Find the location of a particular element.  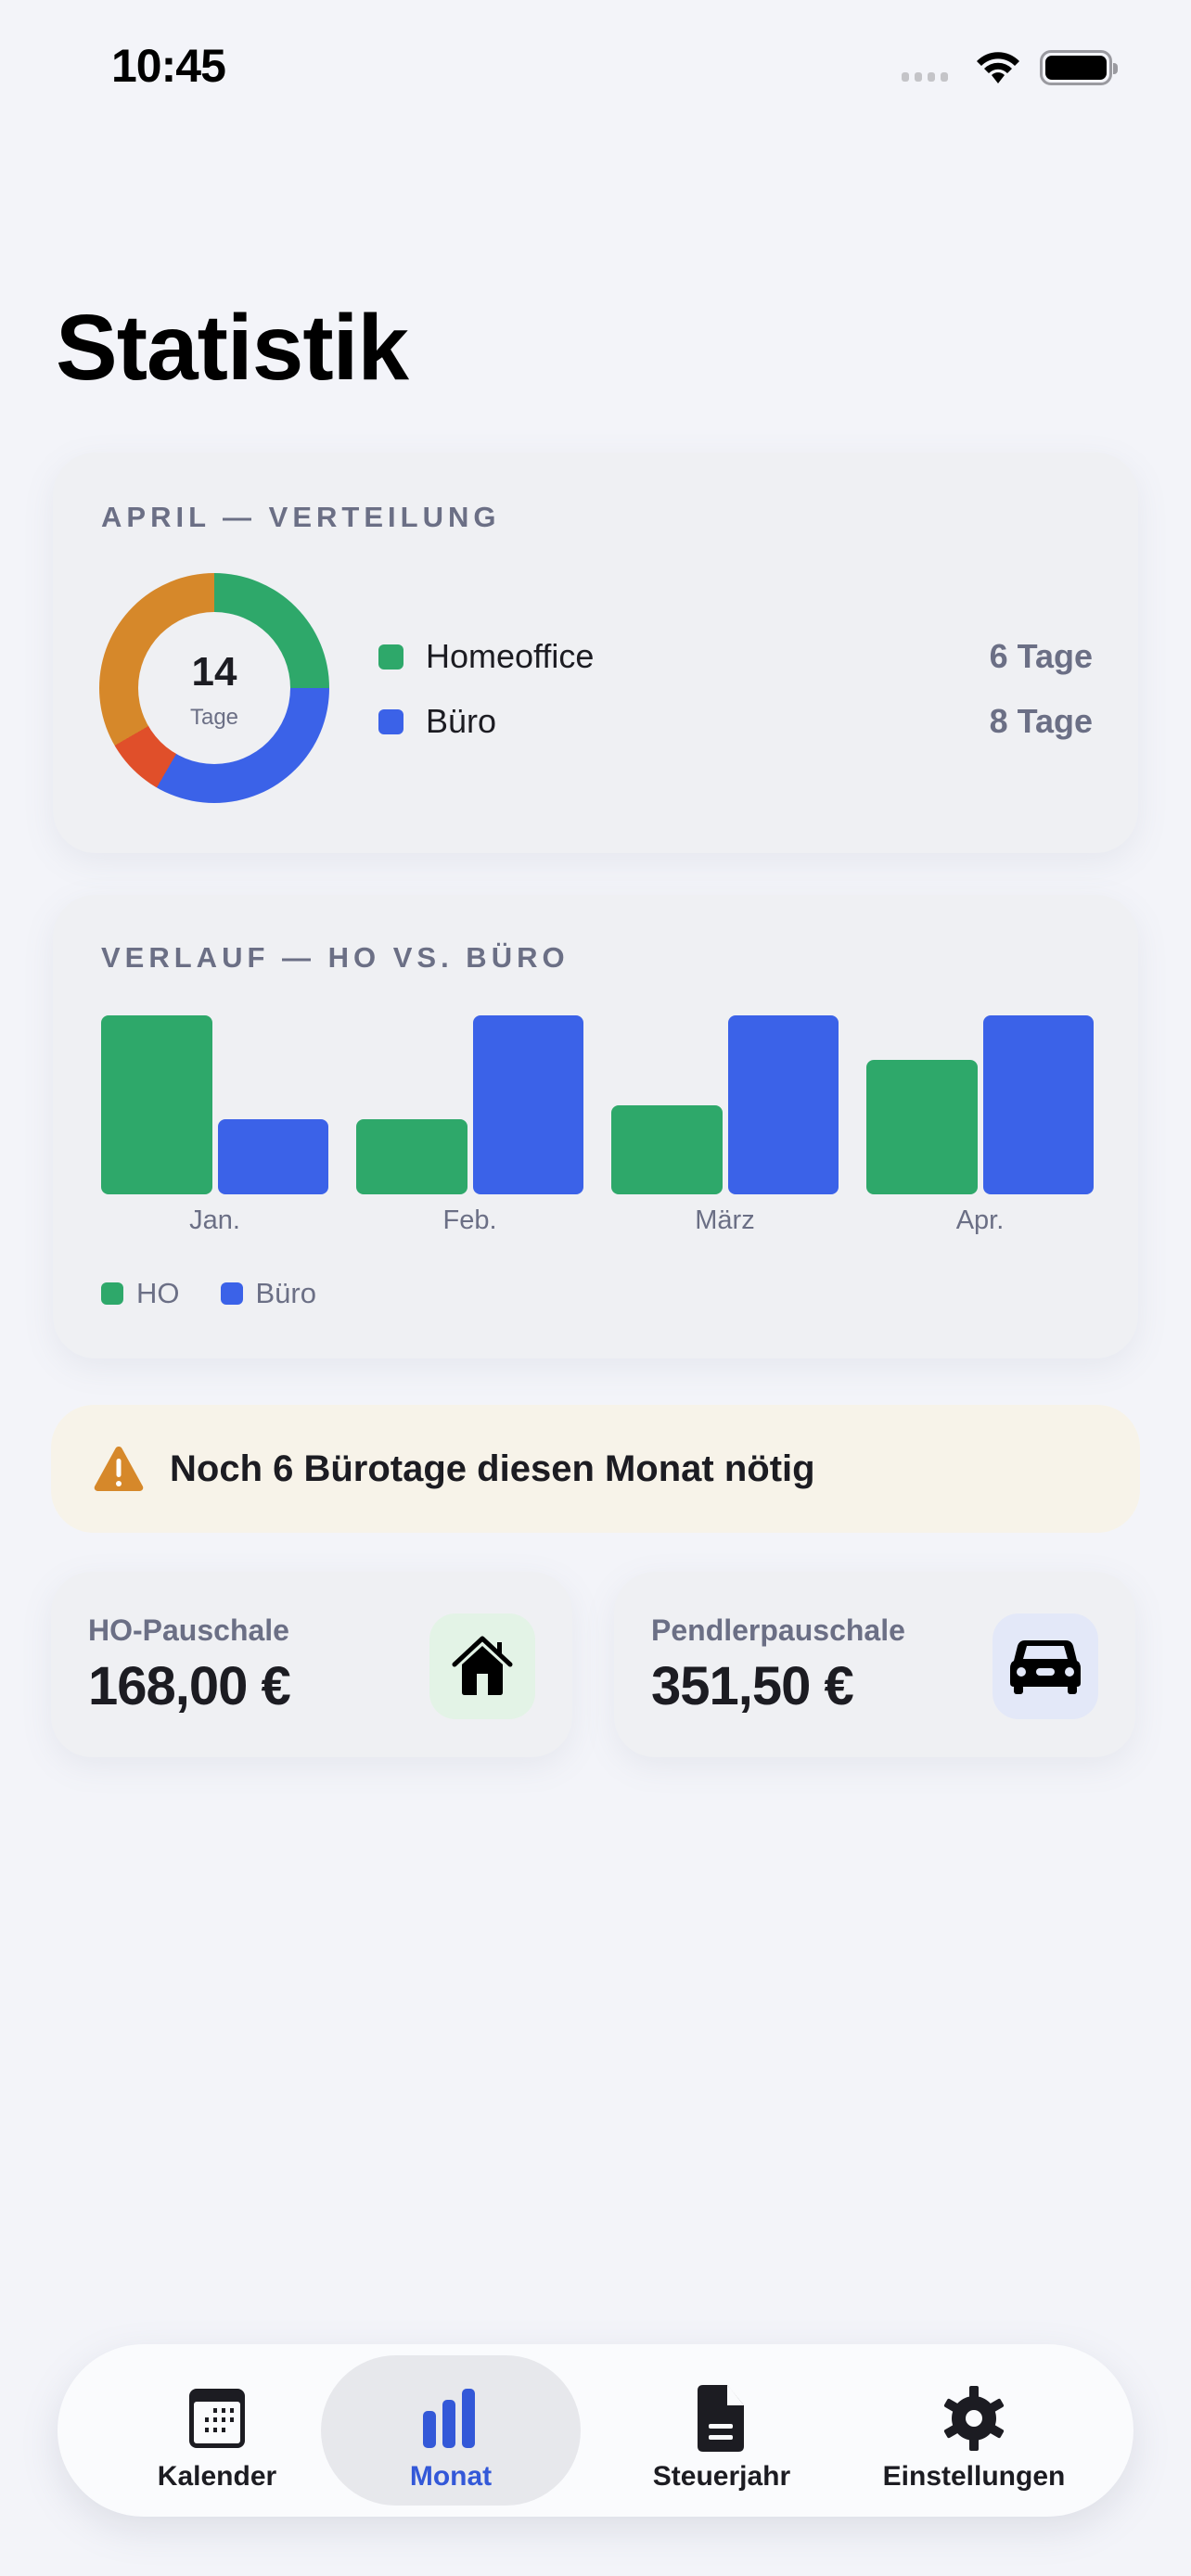

donut-center: 14 Tage is located at coordinates (214, 688).